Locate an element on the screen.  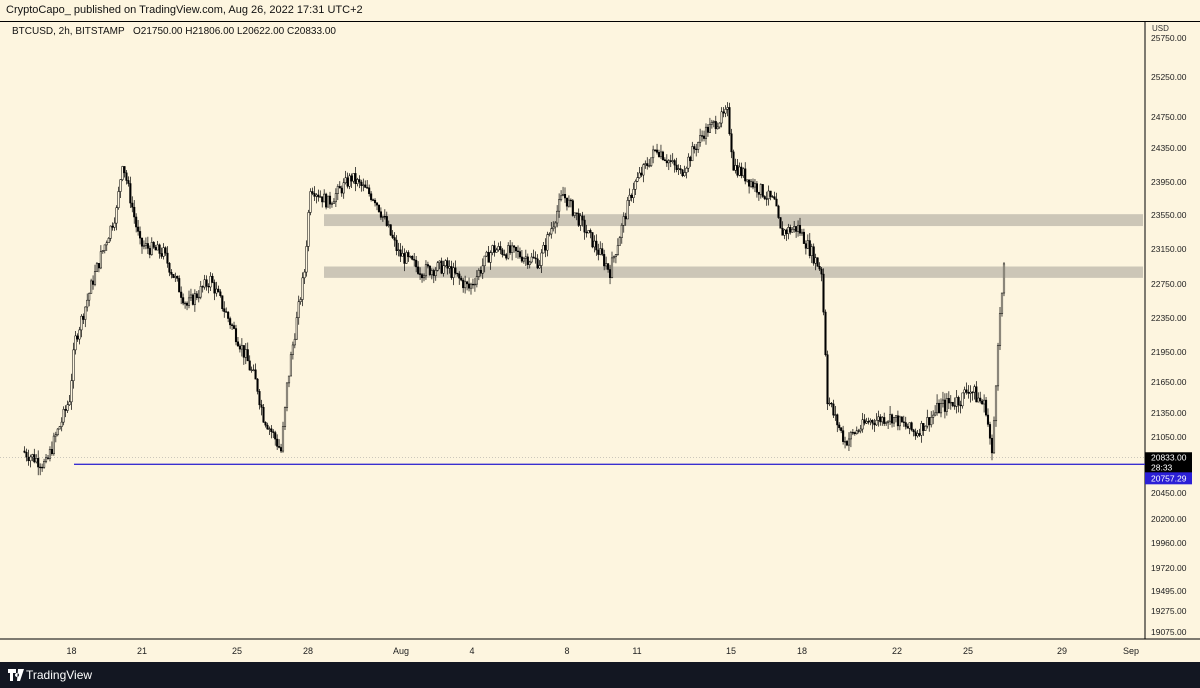
price-tick-label: 24350.00 is located at coordinates (1169, 148).